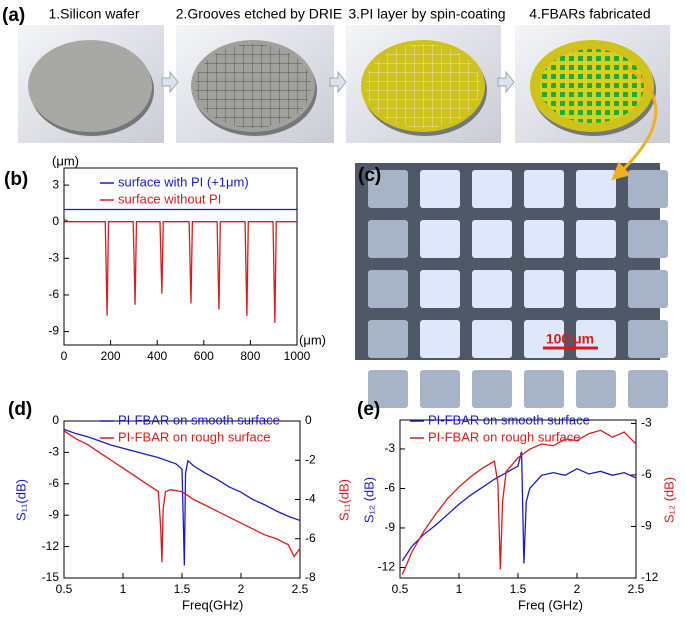 This screenshot has height=618, width=685. What do you see at coordinates (20, 500) in the screenshot?
I see `y-axis-title: S₁₁(dB)` at bounding box center [20, 500].